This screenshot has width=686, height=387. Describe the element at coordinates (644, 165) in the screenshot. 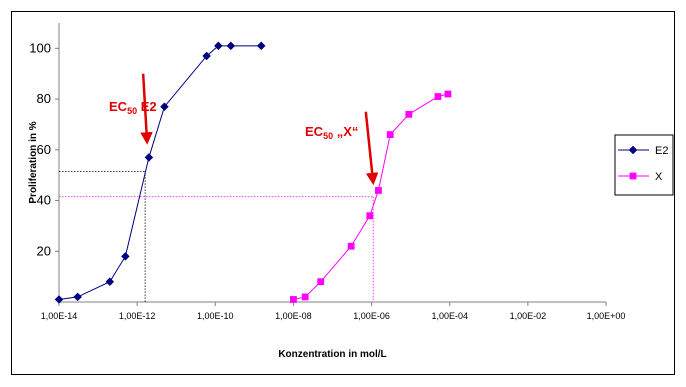

I see `legend-box` at that location.